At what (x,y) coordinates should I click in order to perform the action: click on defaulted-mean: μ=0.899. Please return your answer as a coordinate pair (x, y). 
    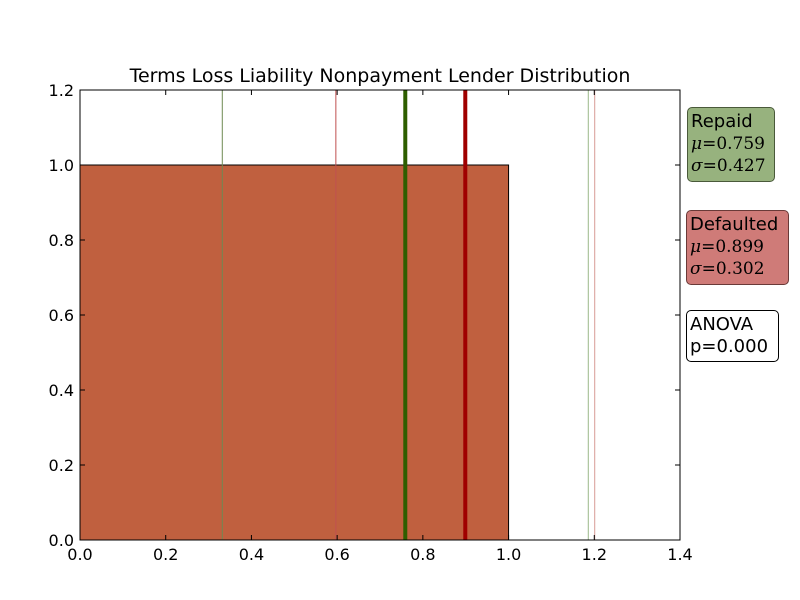
    Looking at the image, I should click on (727, 246).